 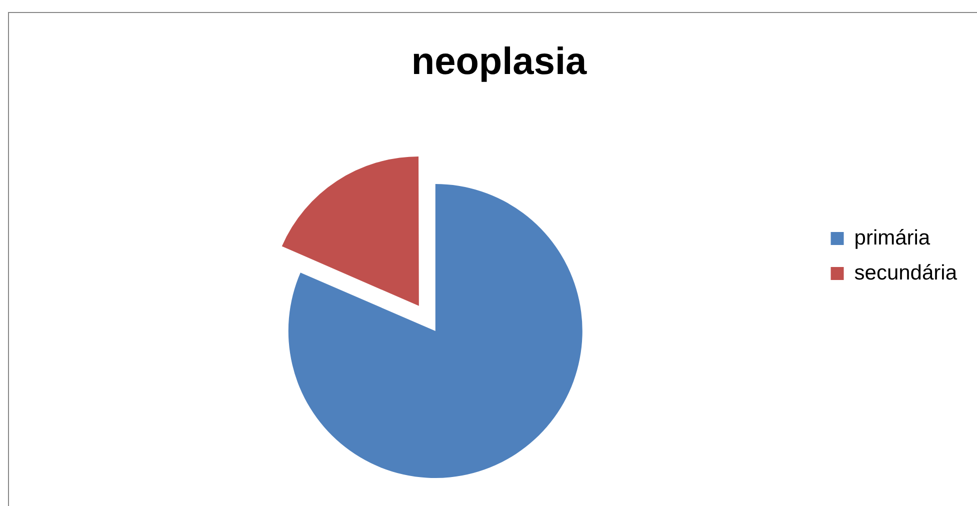 What do you see at coordinates (499, 62) in the screenshot?
I see `chart-title: neoplasia` at bounding box center [499, 62].